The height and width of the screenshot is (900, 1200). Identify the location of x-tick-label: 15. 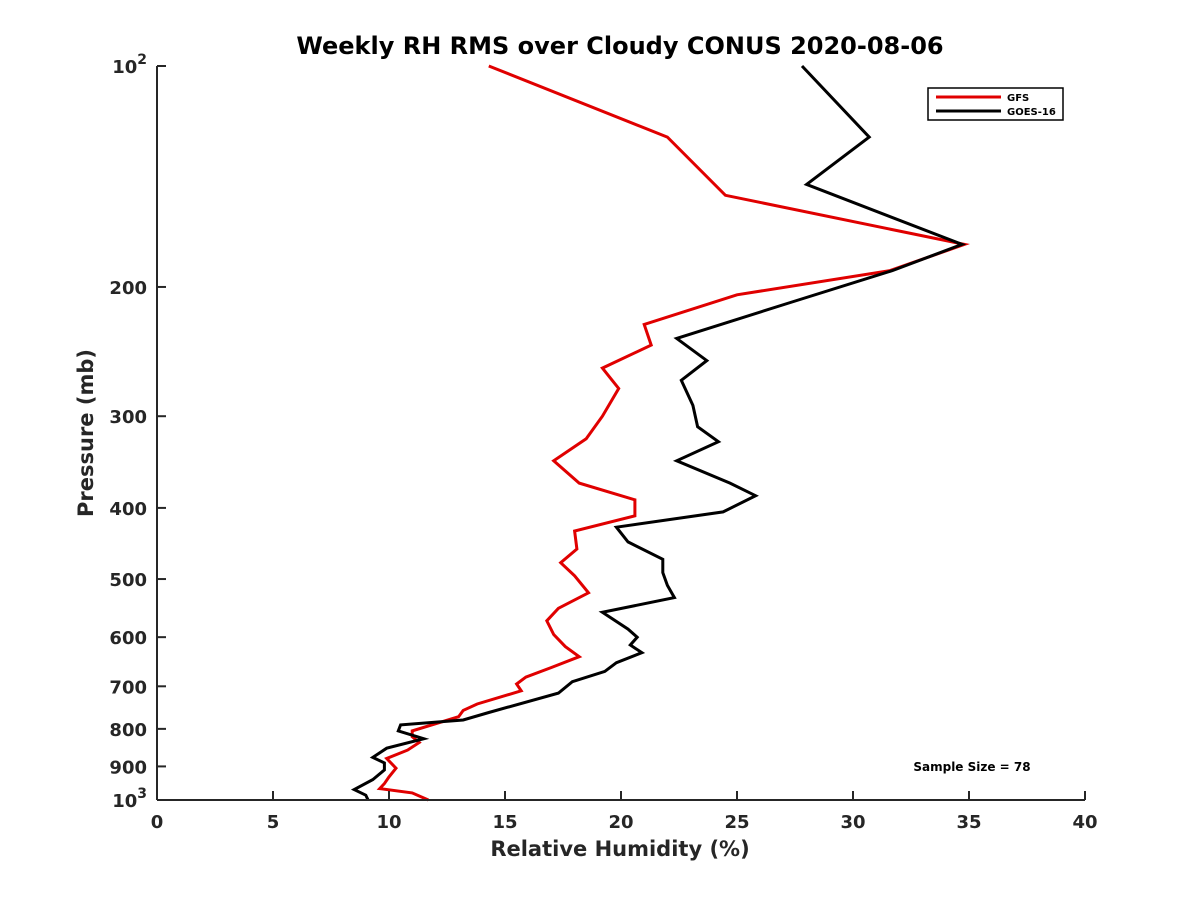
(504, 822).